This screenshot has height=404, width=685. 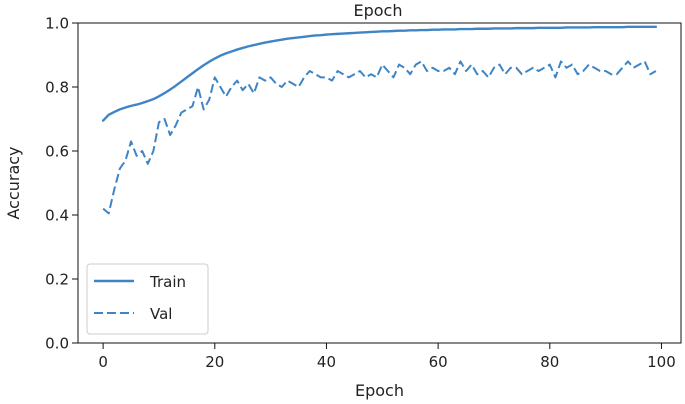 I want to click on legend-train-label: Train, so click(x=167, y=282).